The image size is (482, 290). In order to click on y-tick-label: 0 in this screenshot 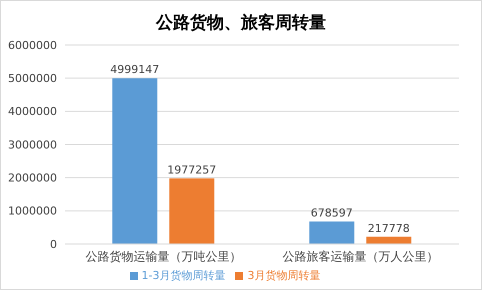, I will do `click(53, 244)`.